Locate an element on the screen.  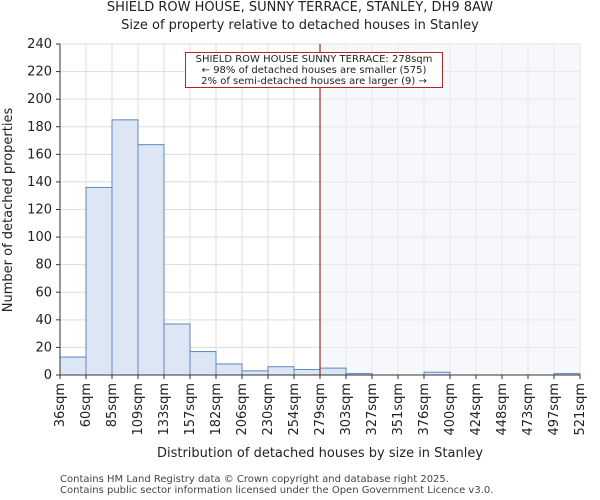
y-tick-label: 200 is located at coordinates (39, 99).